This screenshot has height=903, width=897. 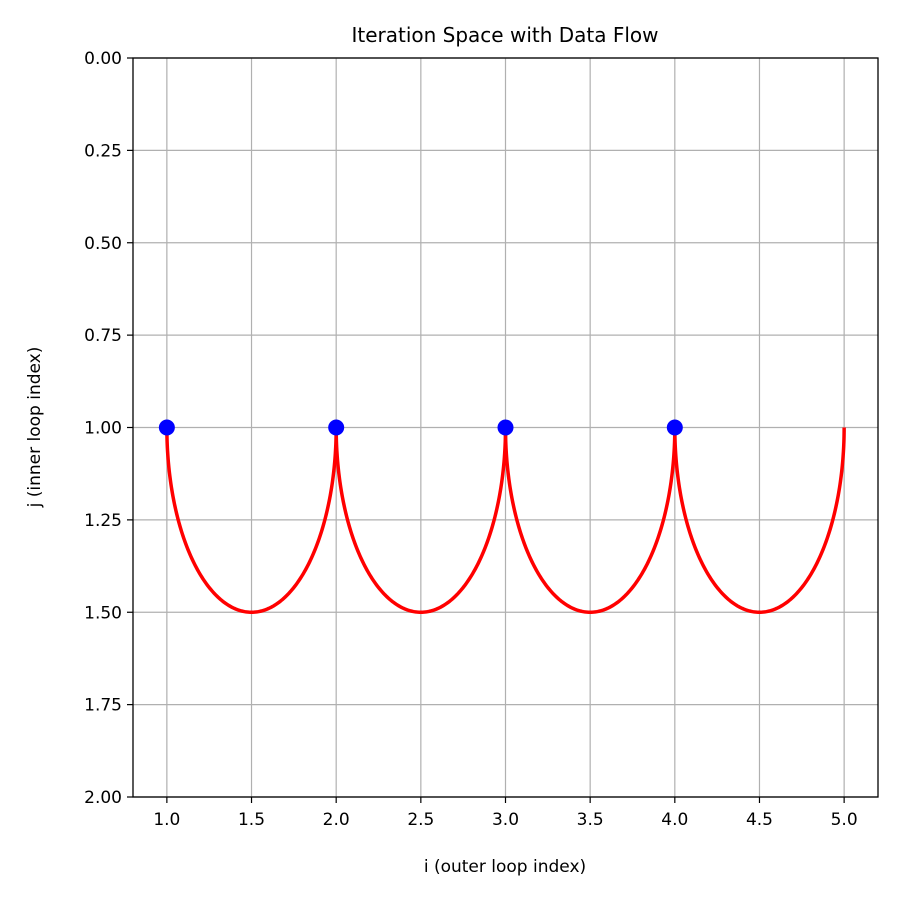 What do you see at coordinates (103, 521) in the screenshot?
I see `y-tick-label: 1.25` at bounding box center [103, 521].